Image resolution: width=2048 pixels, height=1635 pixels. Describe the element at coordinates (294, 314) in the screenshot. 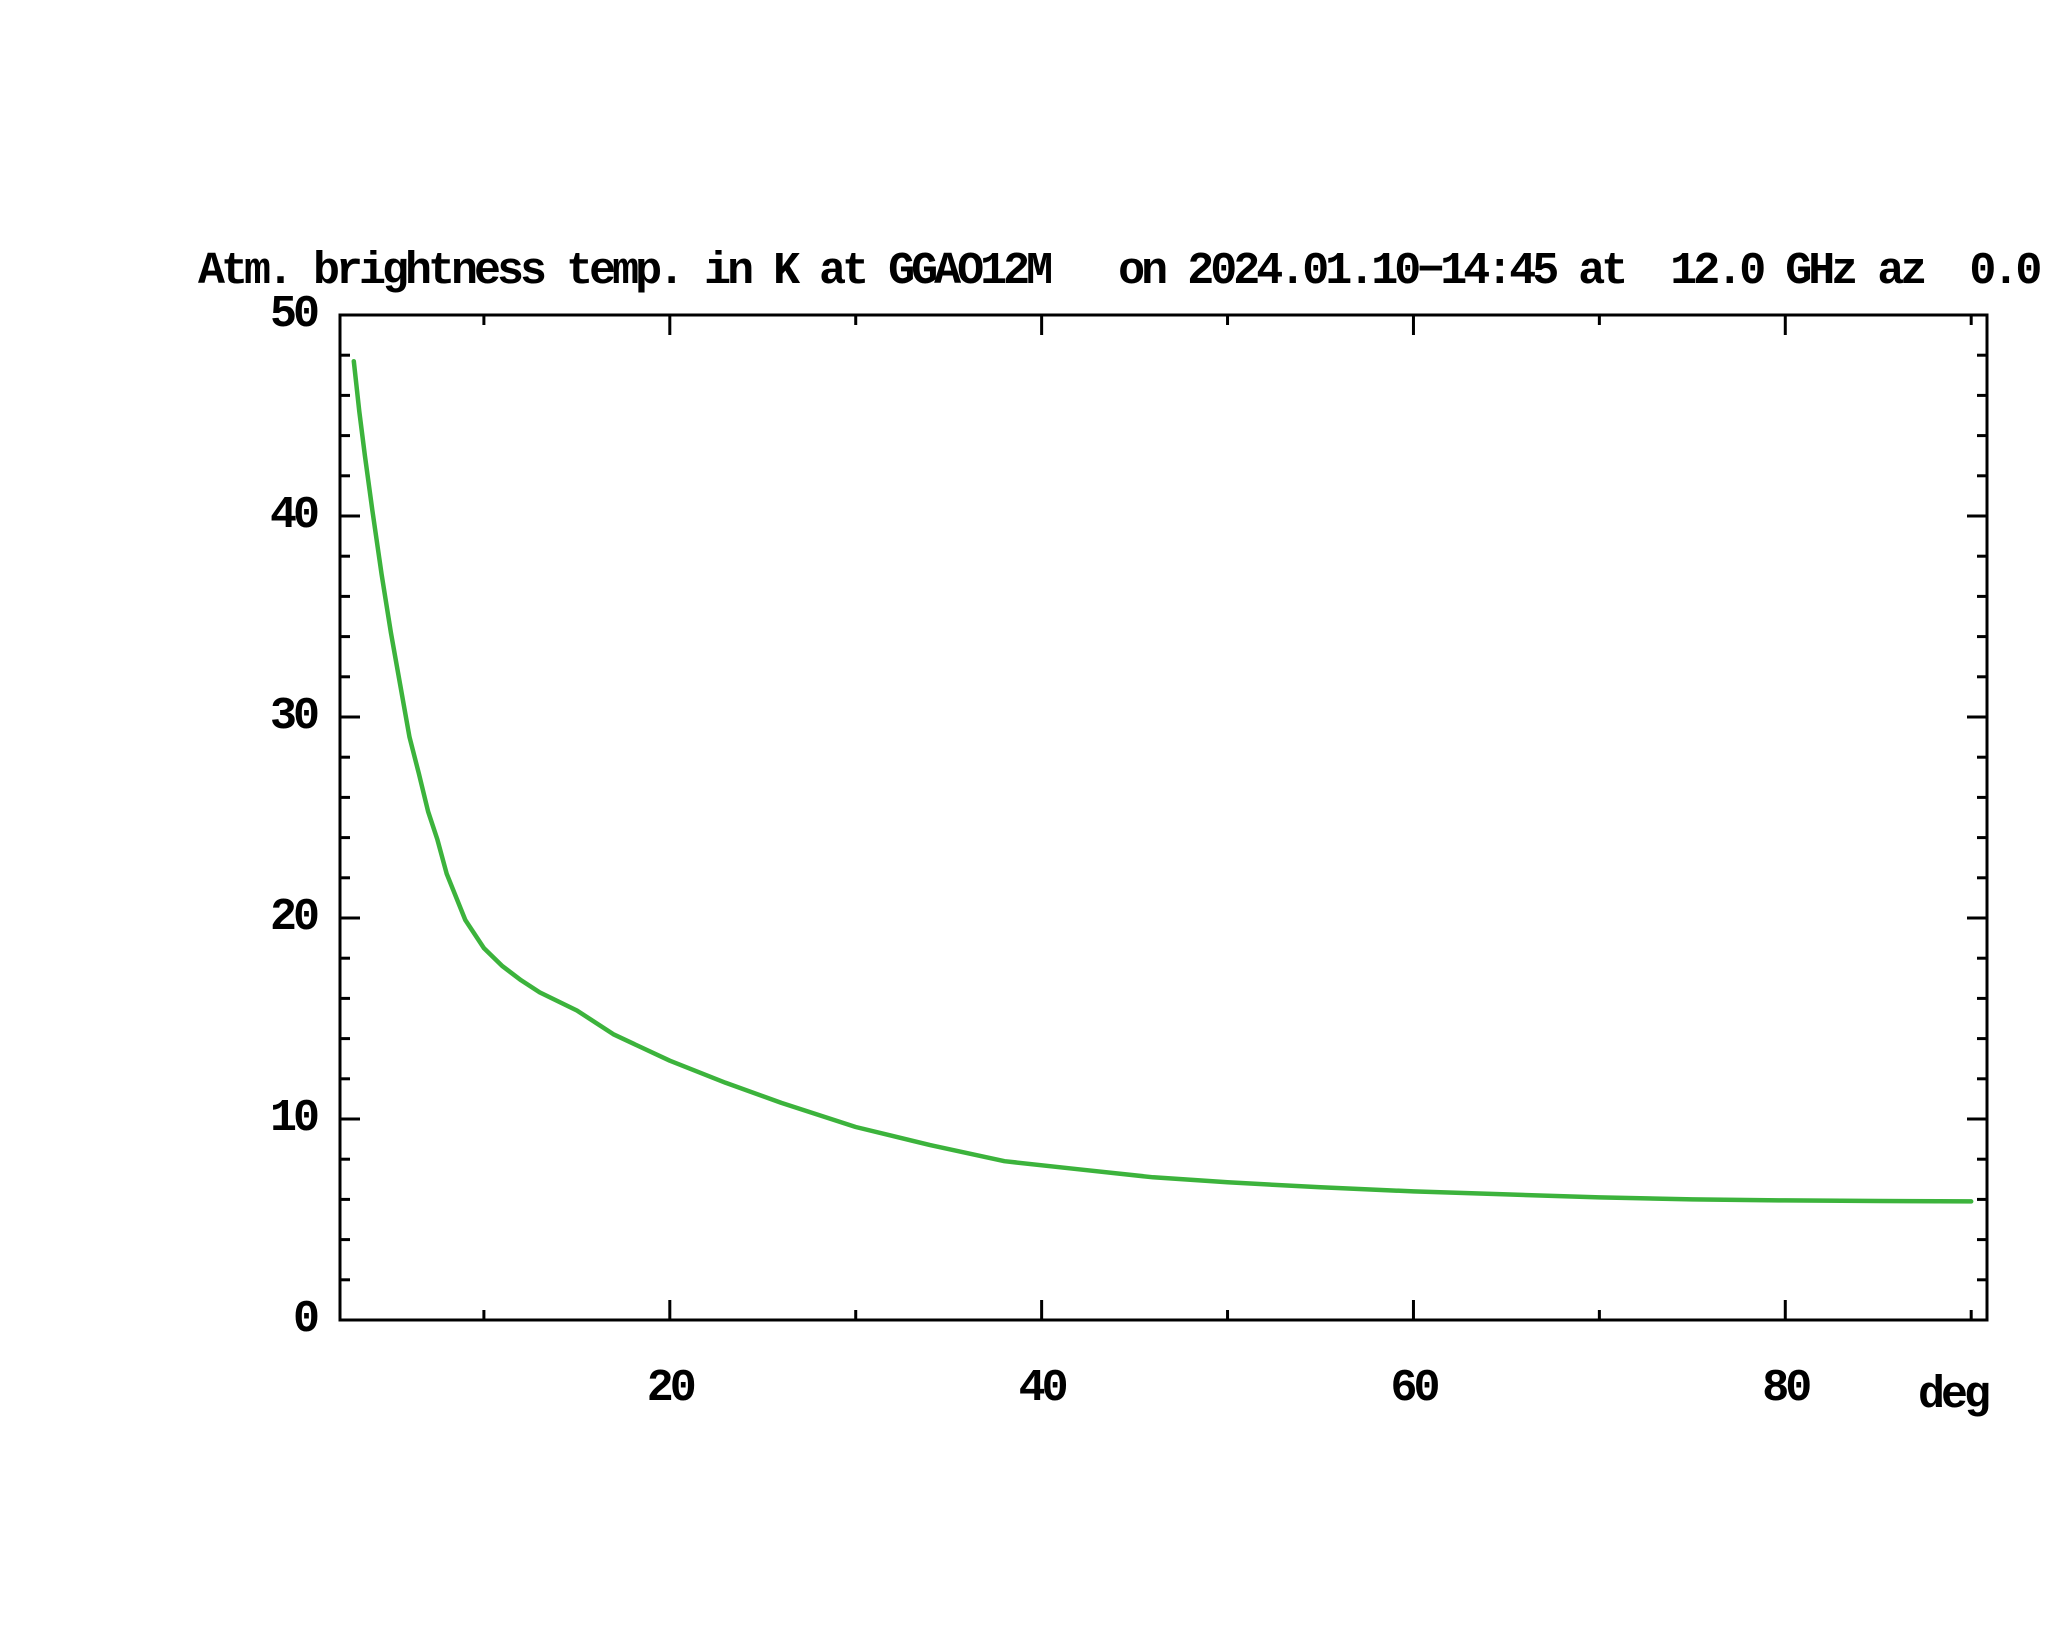

I see `y-axis-tick-label: 50` at that location.